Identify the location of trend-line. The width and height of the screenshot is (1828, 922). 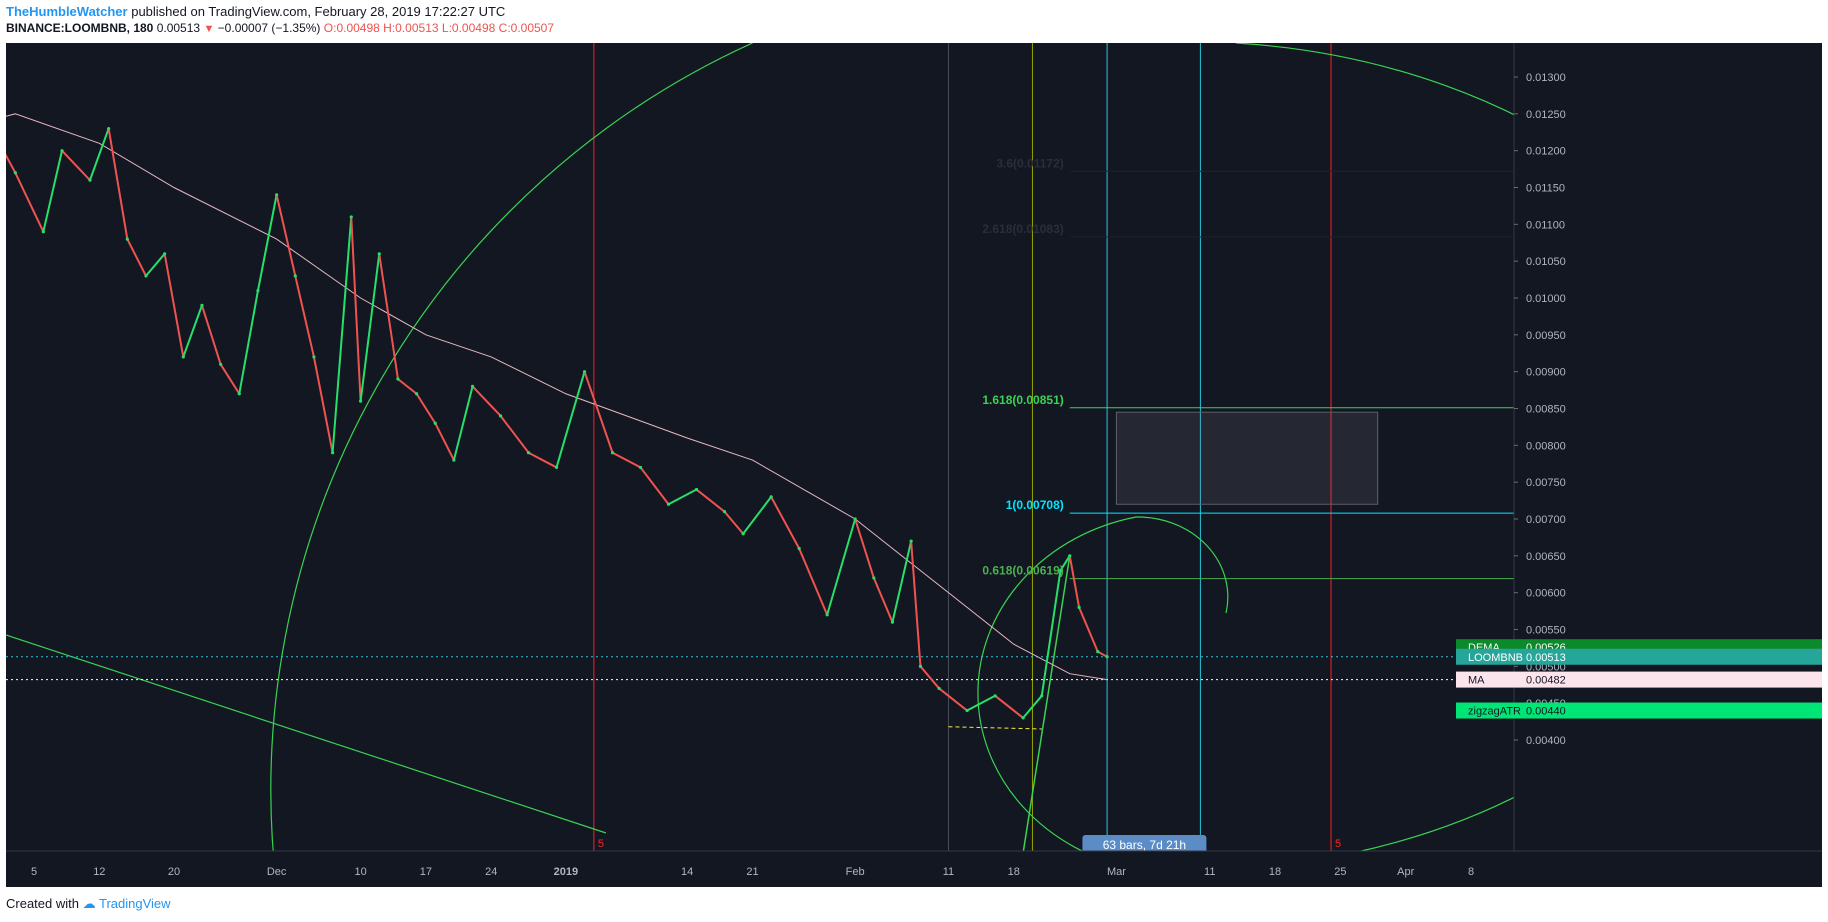
(306, 734).